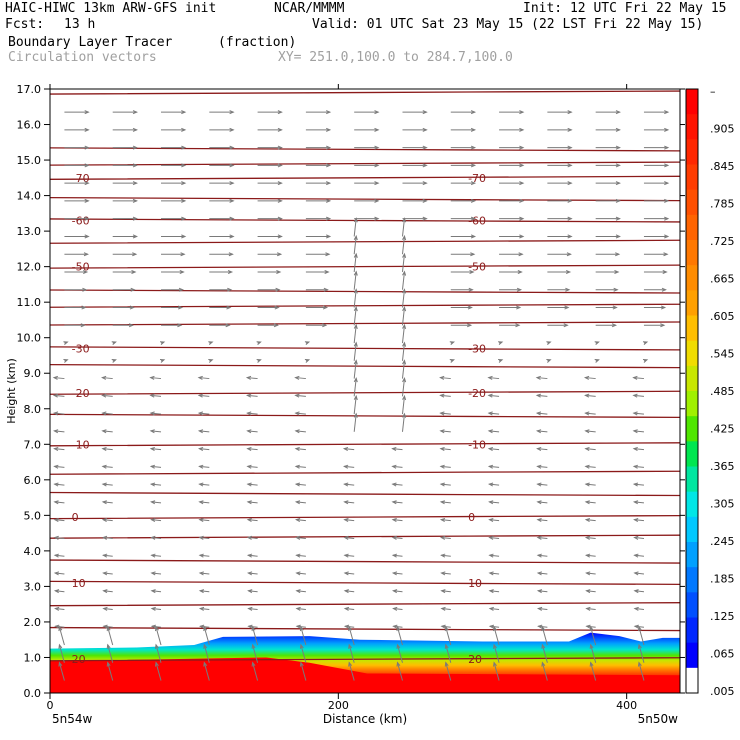  Describe the element at coordinates (722, 241) in the screenshot. I see `colorbar-label: .725` at that location.